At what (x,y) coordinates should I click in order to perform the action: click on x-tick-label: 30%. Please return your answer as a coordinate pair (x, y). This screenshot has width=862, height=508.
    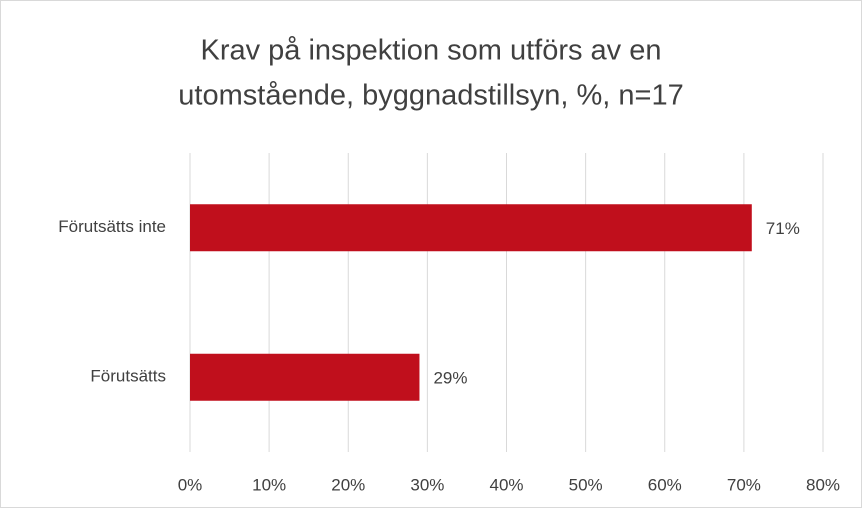
    Looking at the image, I should click on (427, 484).